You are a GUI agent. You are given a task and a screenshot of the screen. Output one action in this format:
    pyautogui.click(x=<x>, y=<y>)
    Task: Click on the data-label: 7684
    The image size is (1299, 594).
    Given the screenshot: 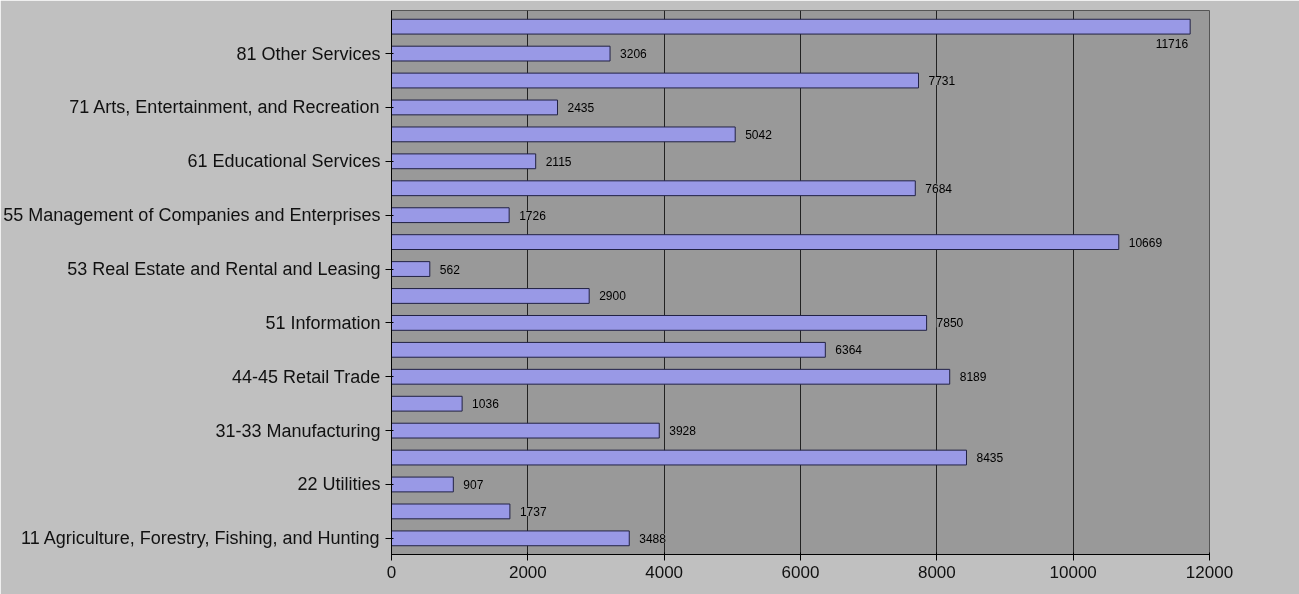 What is the action you would take?
    pyautogui.click(x=939, y=188)
    